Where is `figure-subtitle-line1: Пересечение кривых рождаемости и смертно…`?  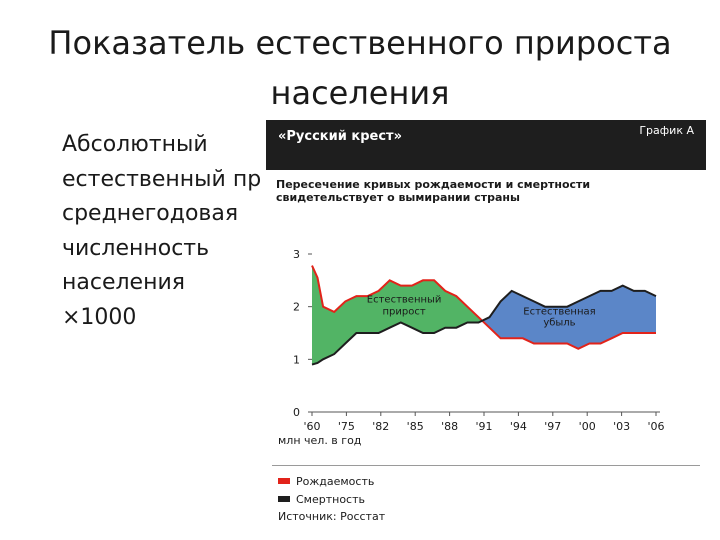
figure-subtitle-line1: Пересечение кривых рождаемости и смертно… is located at coordinates (433, 184).